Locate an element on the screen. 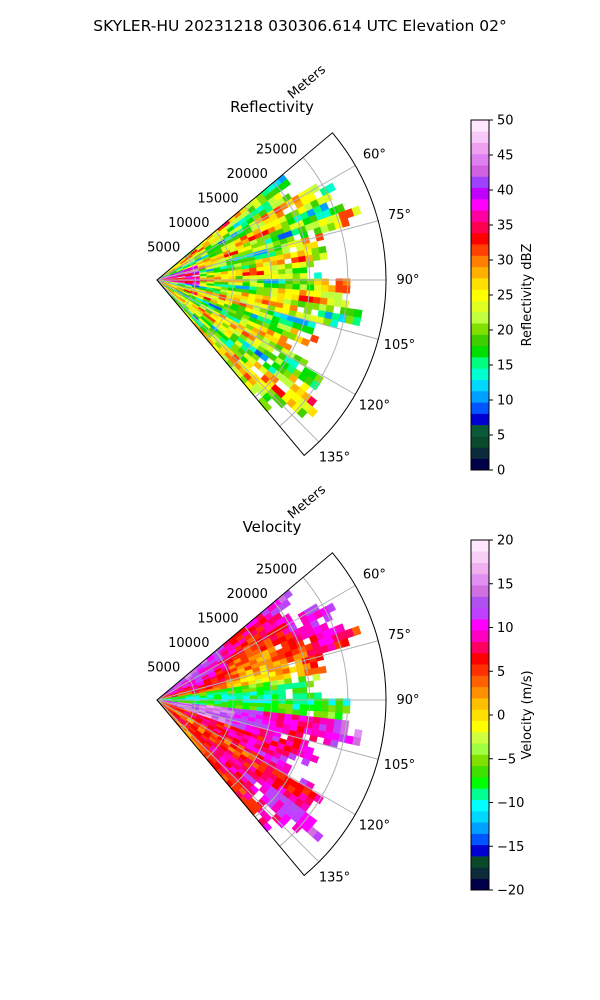  colorbar-tick-label: −5 is located at coordinates (506, 759).